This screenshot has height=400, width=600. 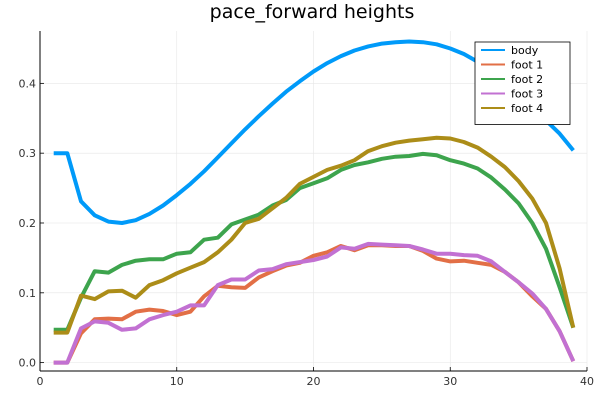 I want to click on legend-label-foot-1: foot 1, so click(x=527, y=65).